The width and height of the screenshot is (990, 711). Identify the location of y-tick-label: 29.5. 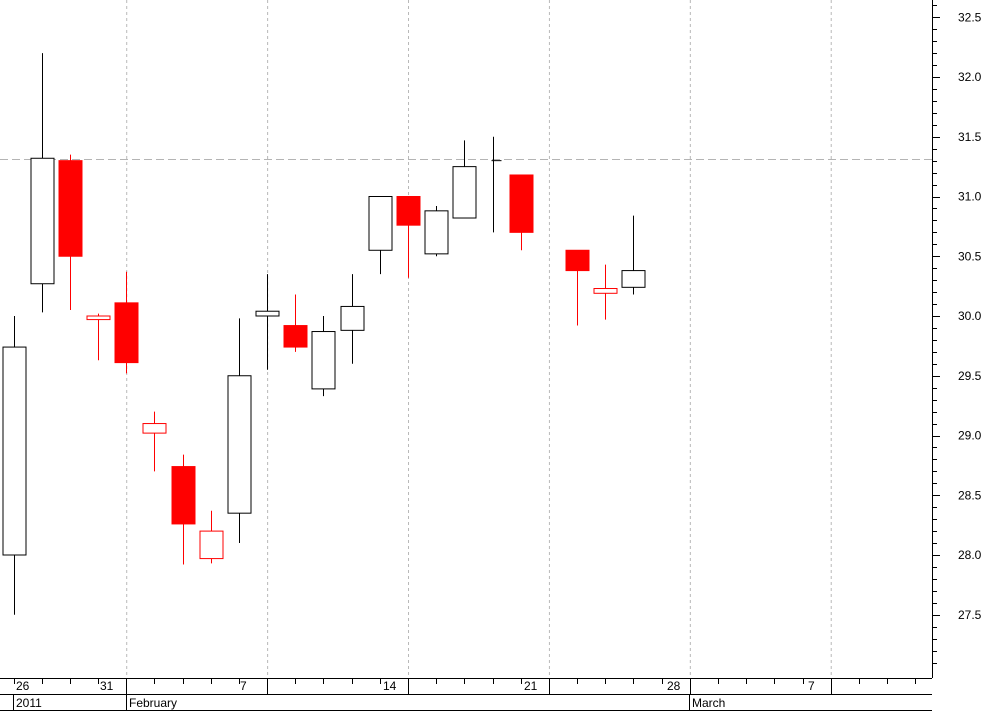
(970, 376).